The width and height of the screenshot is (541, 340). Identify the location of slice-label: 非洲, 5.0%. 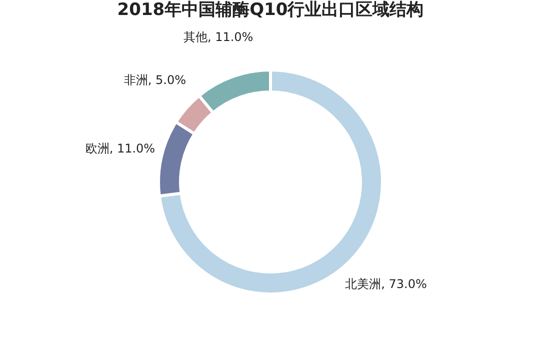
(155, 80).